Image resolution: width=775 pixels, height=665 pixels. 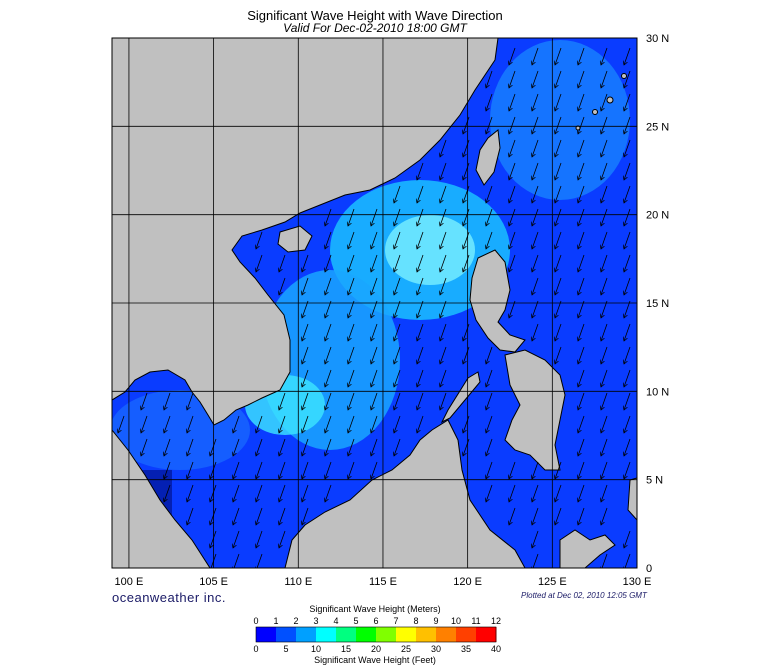 I want to click on colorbar-meters-tick: 9, so click(x=435, y=621).